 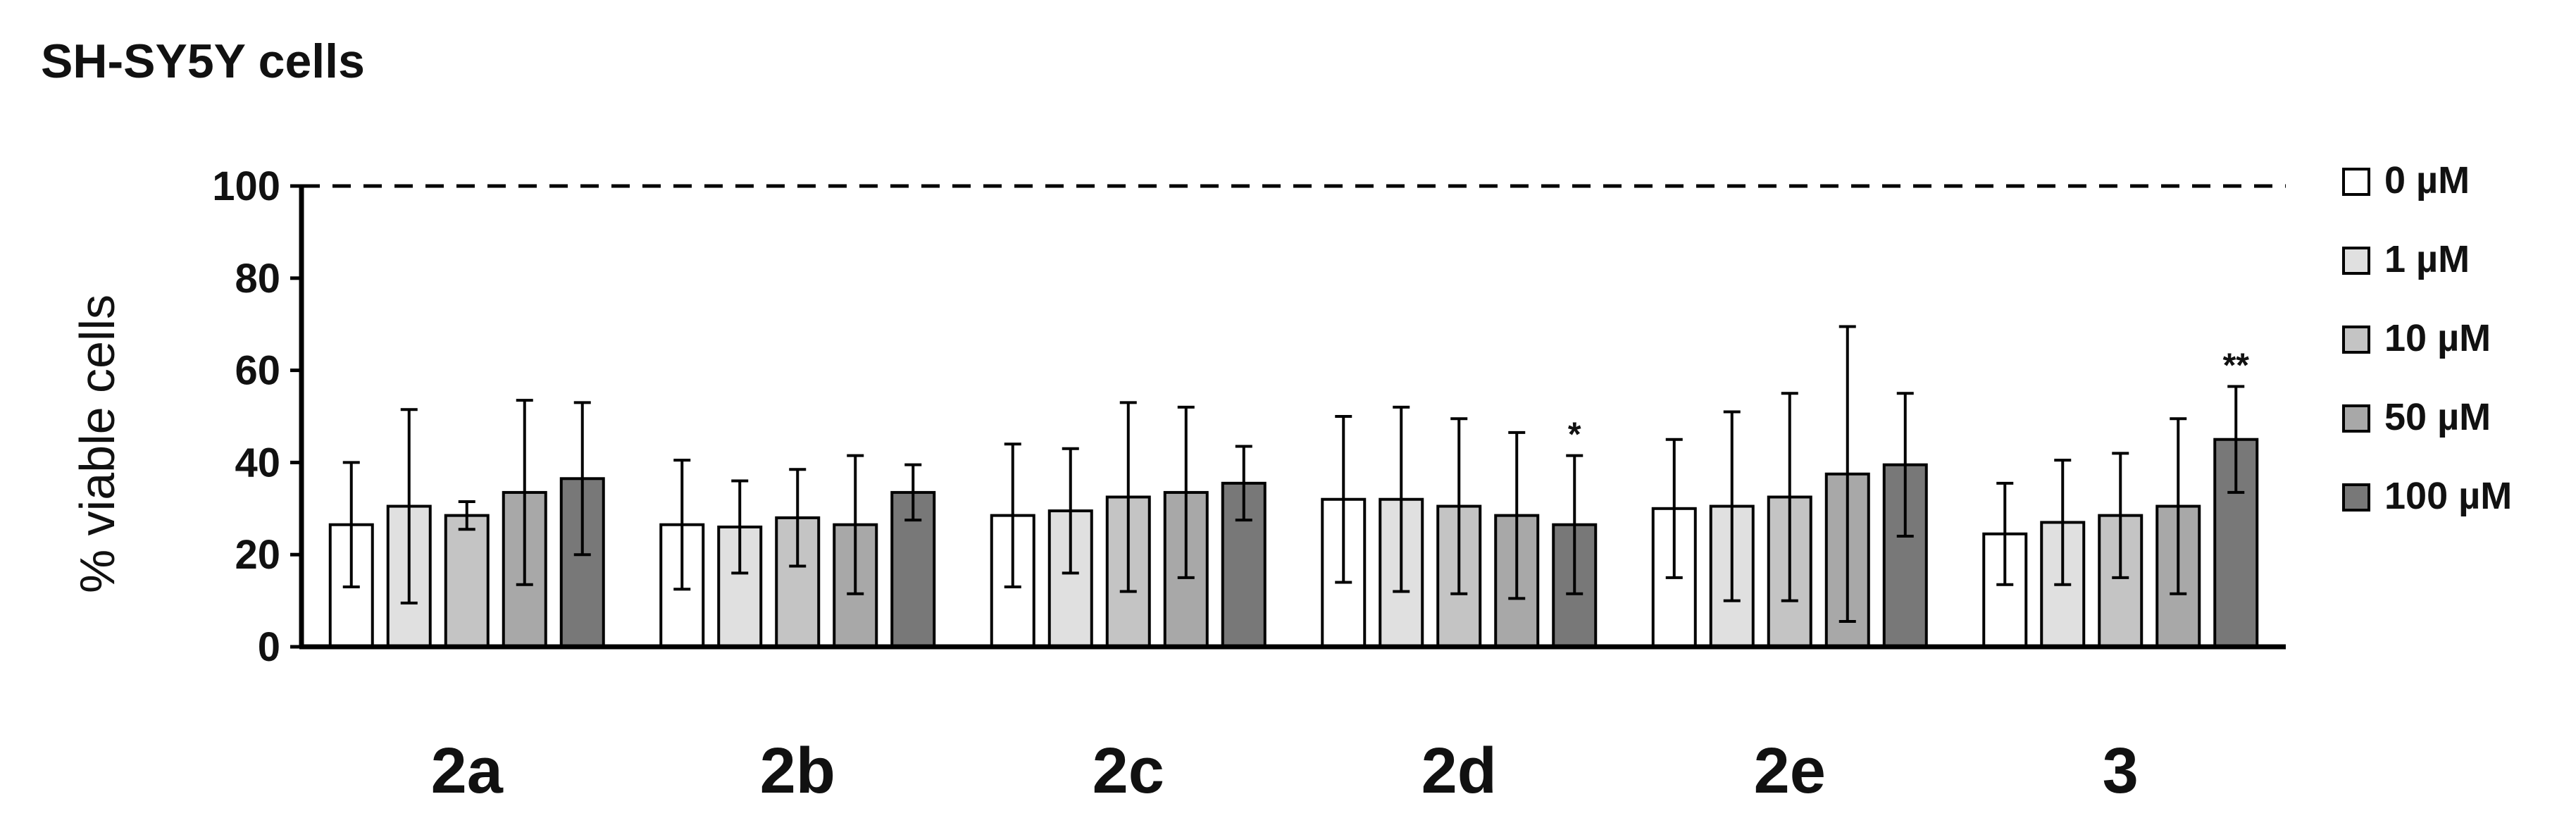 I want to click on chart-title: SH-SY5Y cells, so click(x=203, y=61).